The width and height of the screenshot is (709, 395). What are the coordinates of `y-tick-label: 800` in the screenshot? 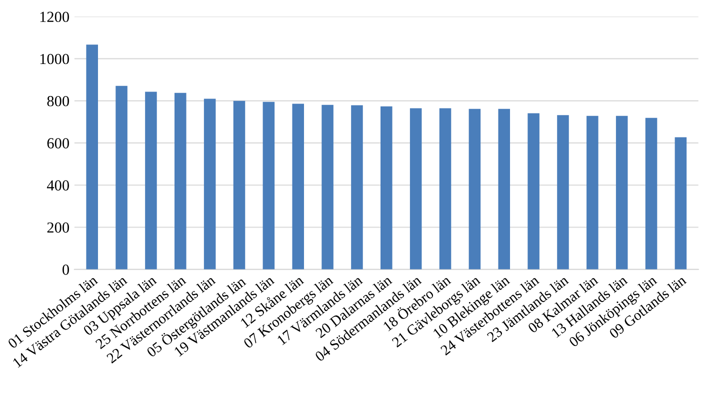 It's located at (58, 101).